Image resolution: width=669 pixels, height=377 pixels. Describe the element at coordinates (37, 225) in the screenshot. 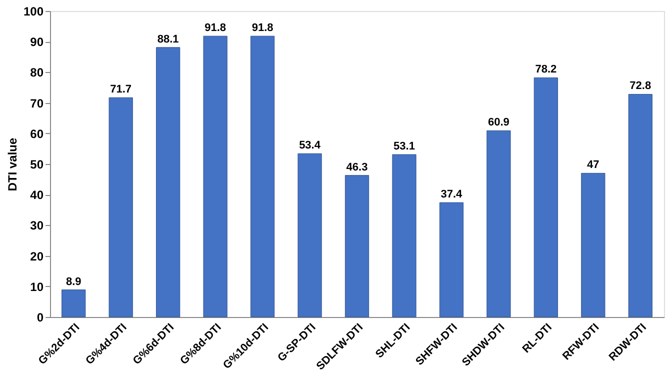

I see `y-tick-label: 30` at that location.